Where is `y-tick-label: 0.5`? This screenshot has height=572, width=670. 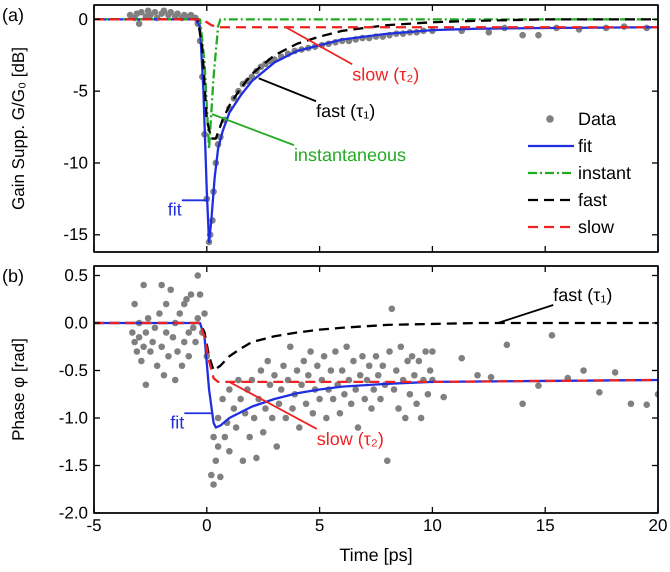
y-tick-label: 0.5 is located at coordinates (76, 275).